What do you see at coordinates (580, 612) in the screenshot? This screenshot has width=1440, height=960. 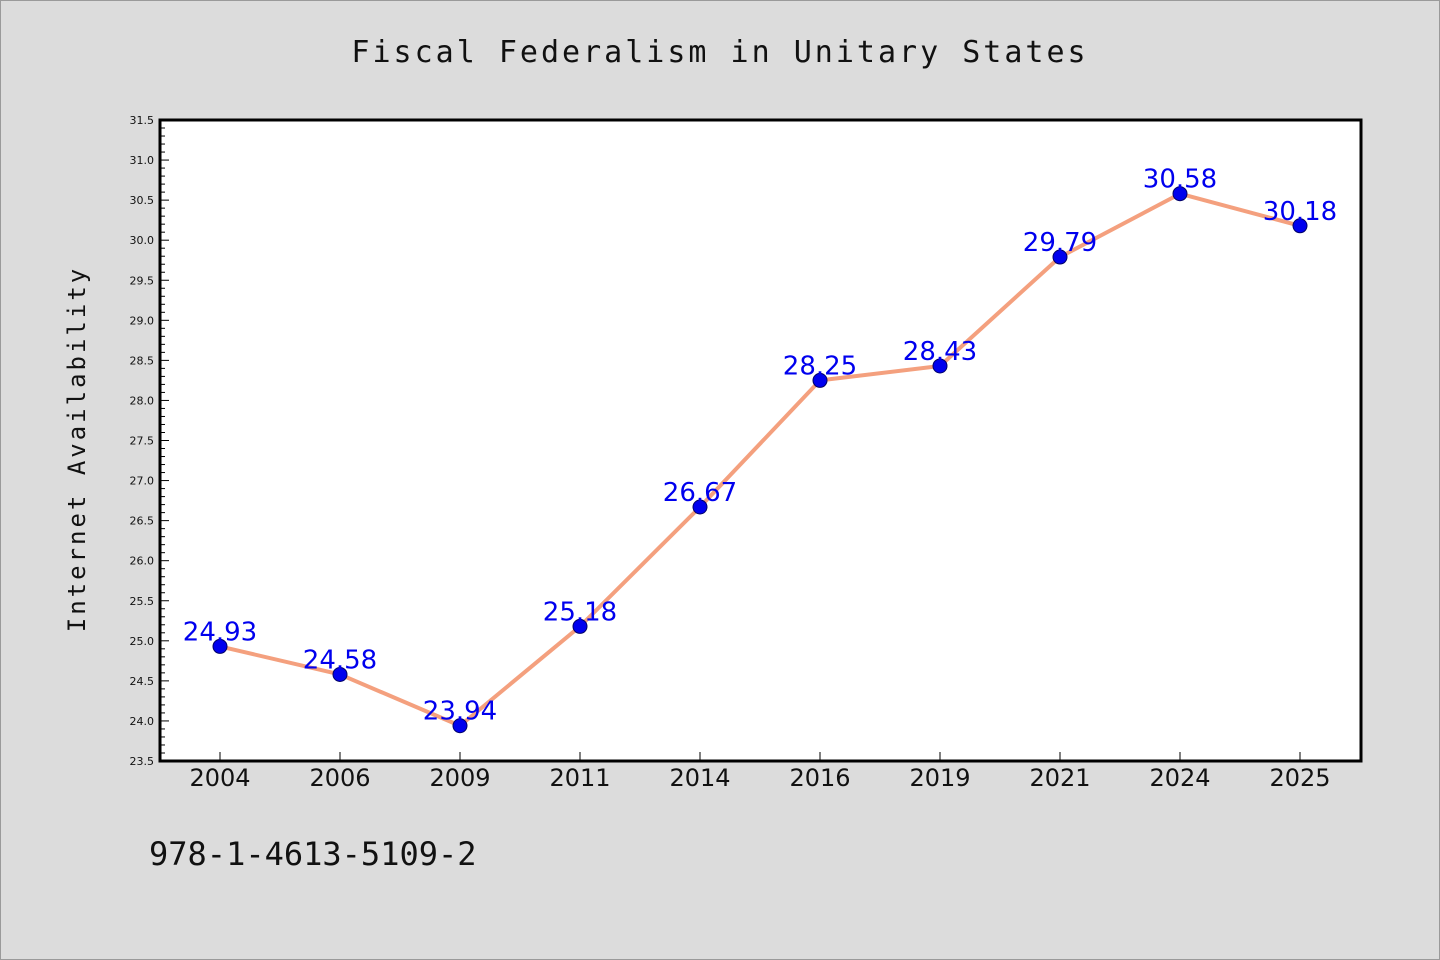 I see `data-label: 25.18` at bounding box center [580, 612].